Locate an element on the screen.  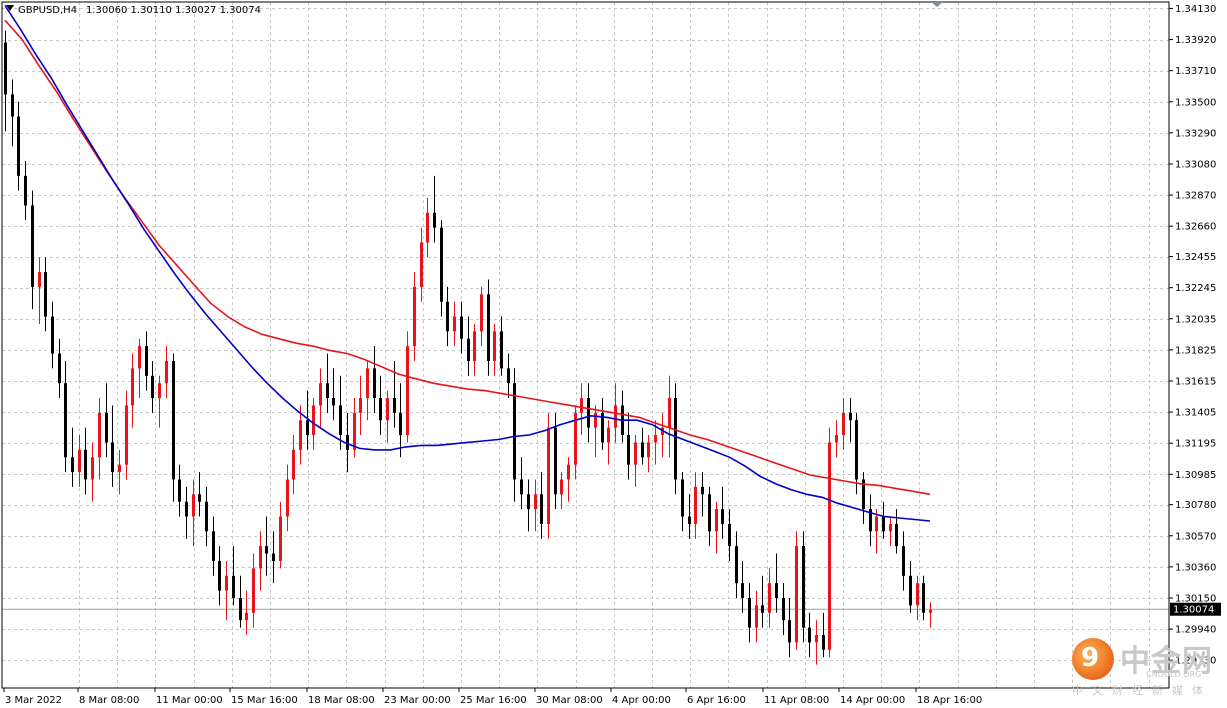
watermark: 9 中金网 CNGOLD.ORG 中文财经新媒体 is located at coordinates (1147, 665).